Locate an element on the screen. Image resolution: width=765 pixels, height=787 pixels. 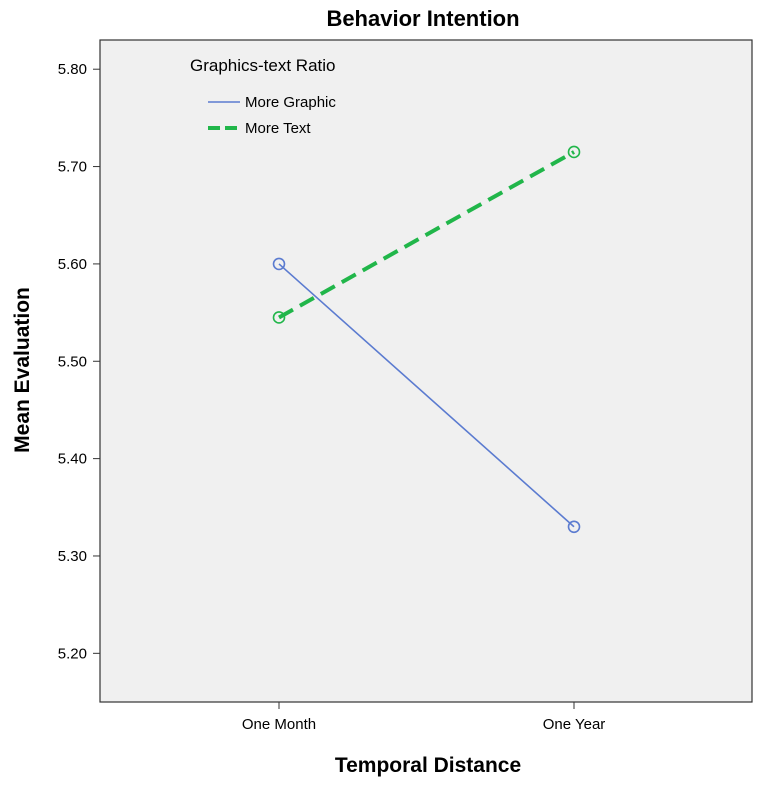
y-tick-label: 5.50 is located at coordinates (72, 361).